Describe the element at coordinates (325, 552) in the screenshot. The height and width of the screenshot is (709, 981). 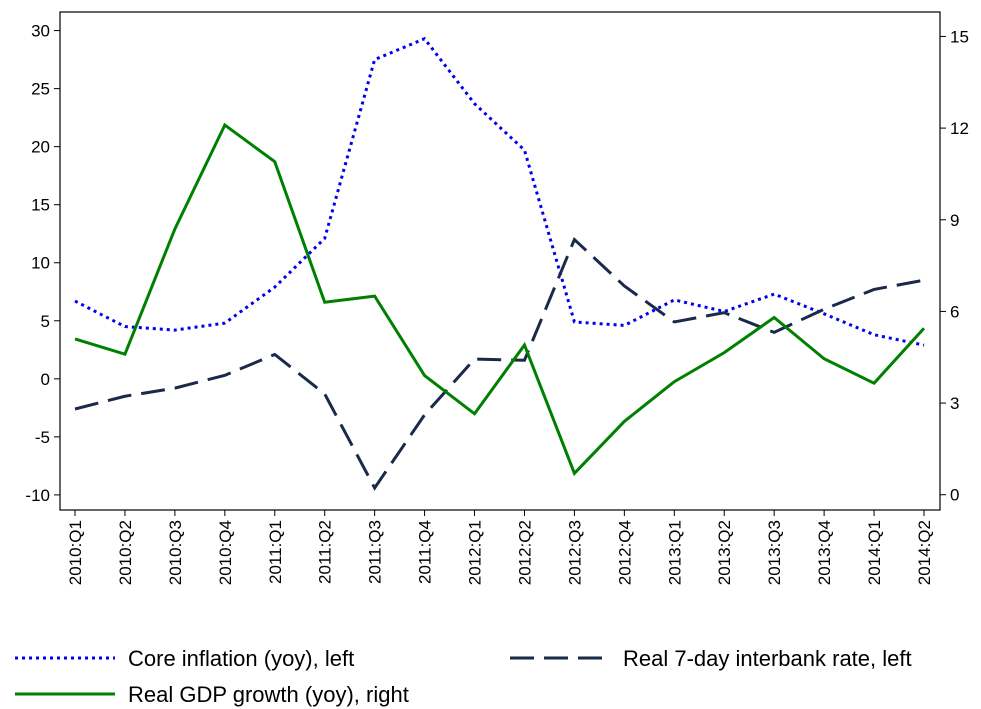
I see `x-tick-label: 2011:Q2` at that location.